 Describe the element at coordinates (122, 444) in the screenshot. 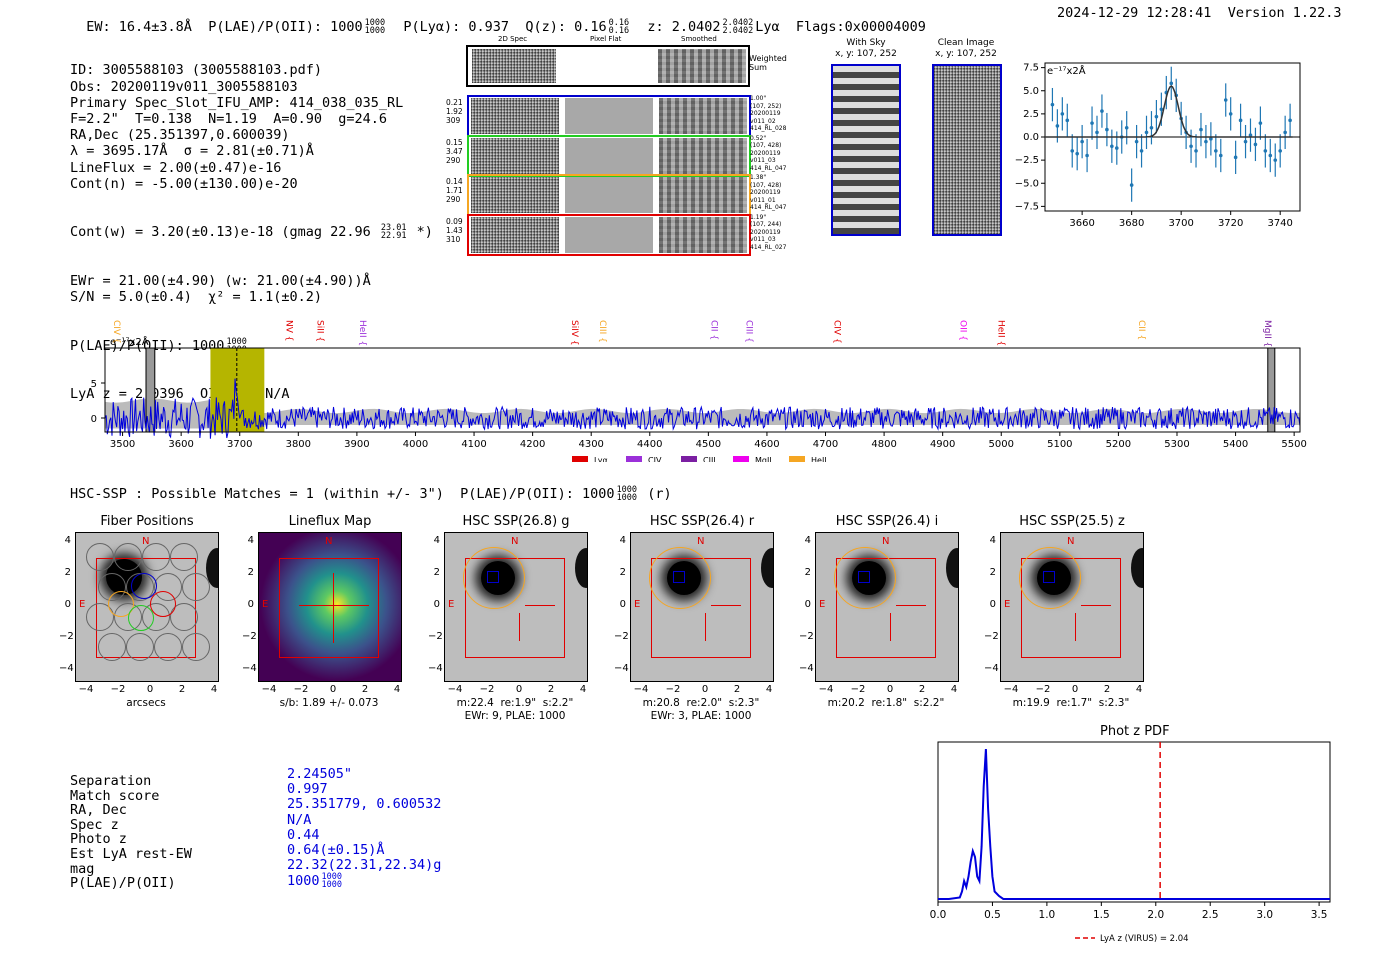

I see `fullspec-xtick-label: 3500` at that location.